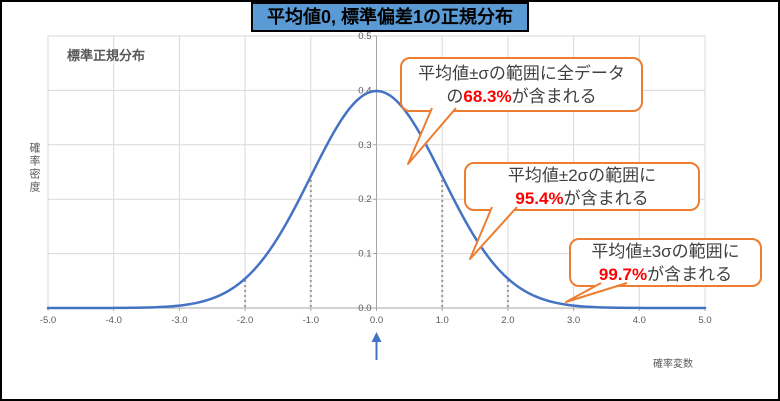 The width and height of the screenshot is (780, 401). Describe the element at coordinates (364, 145) in the screenshot. I see `y-tick-label: 0.3` at that location.